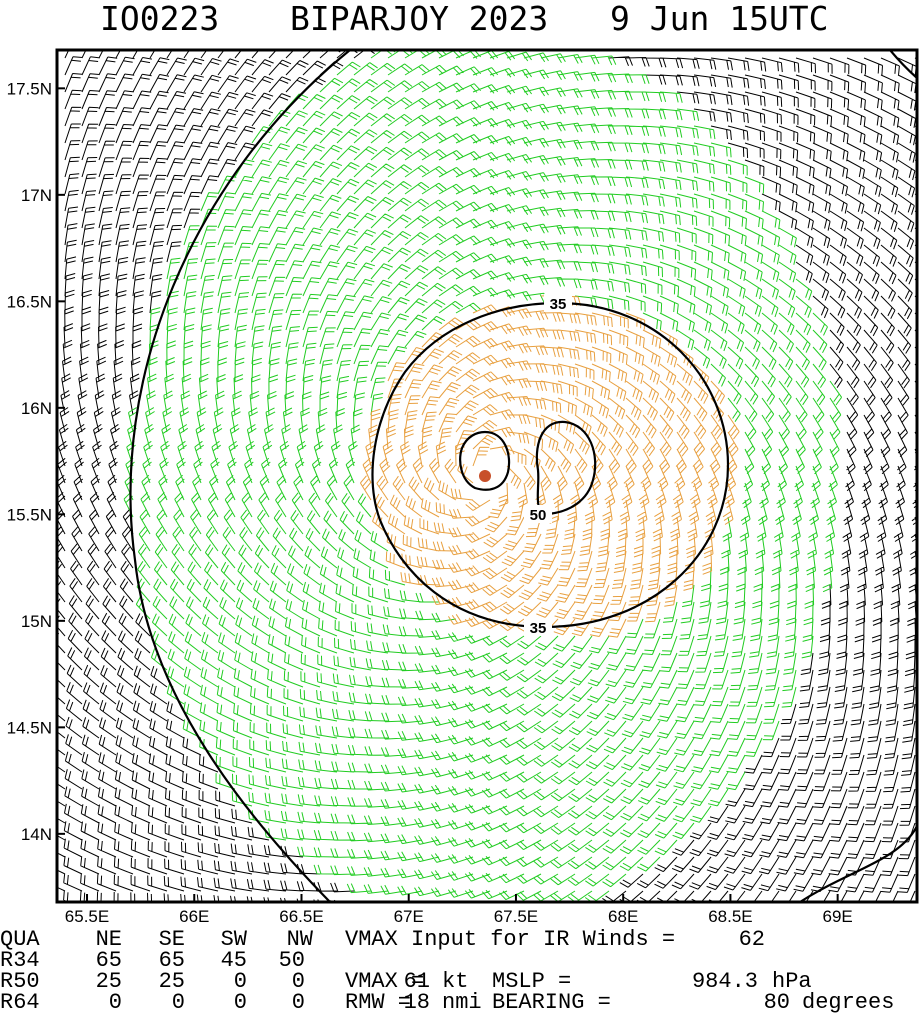 The image size is (919, 1014). I want to click on table-header: SW, so click(234, 939).